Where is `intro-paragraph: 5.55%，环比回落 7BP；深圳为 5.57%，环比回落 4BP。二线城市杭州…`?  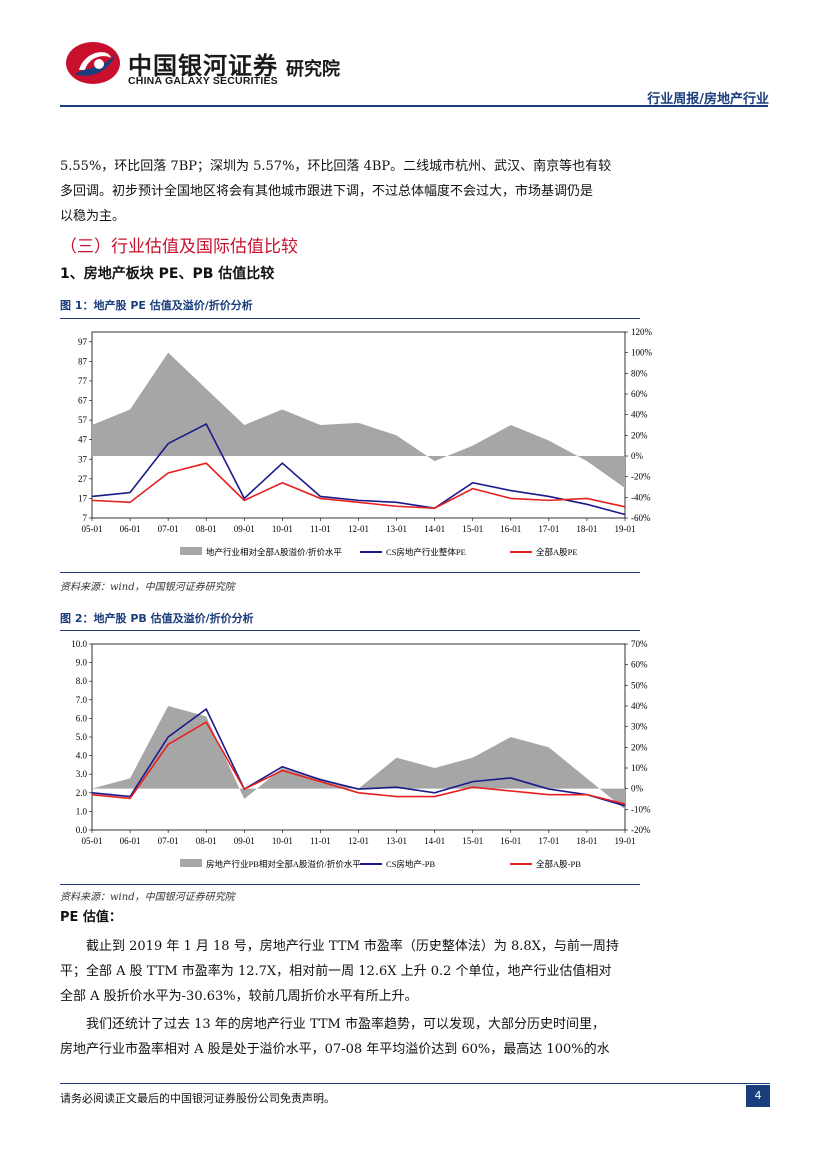
intro-paragraph: 5.55%，环比回落 7BP；深圳为 5.57%，环比回落 4BP。二线城市杭州… is located at coordinates (347, 191).